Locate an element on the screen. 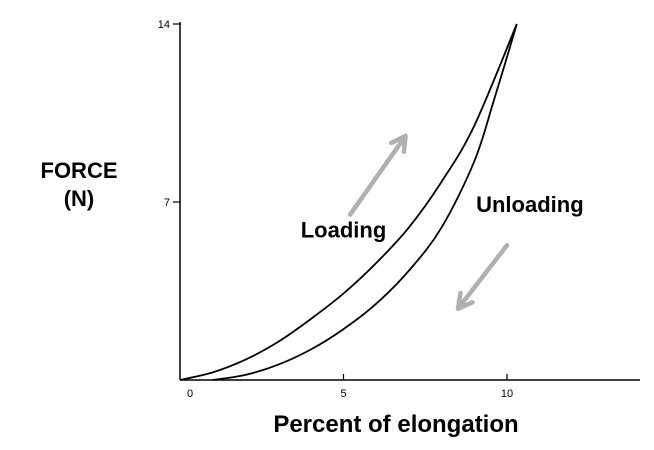  x-axis-label: Percent of elongation is located at coordinates (395, 424).